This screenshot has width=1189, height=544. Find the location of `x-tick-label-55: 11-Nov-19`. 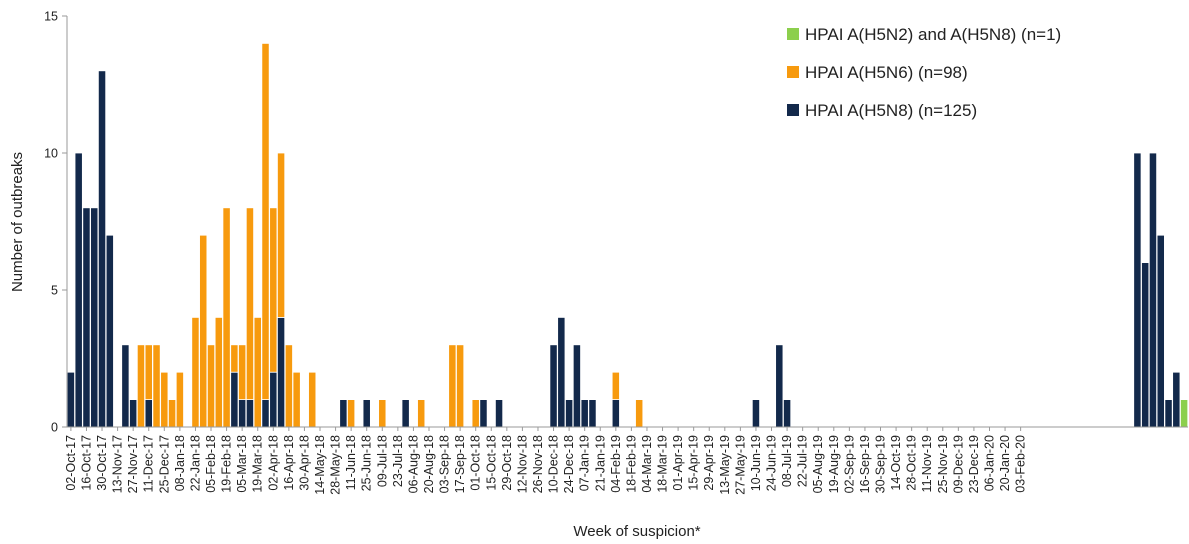

x-tick-label-55: 11-Nov-19 is located at coordinates (927, 463).